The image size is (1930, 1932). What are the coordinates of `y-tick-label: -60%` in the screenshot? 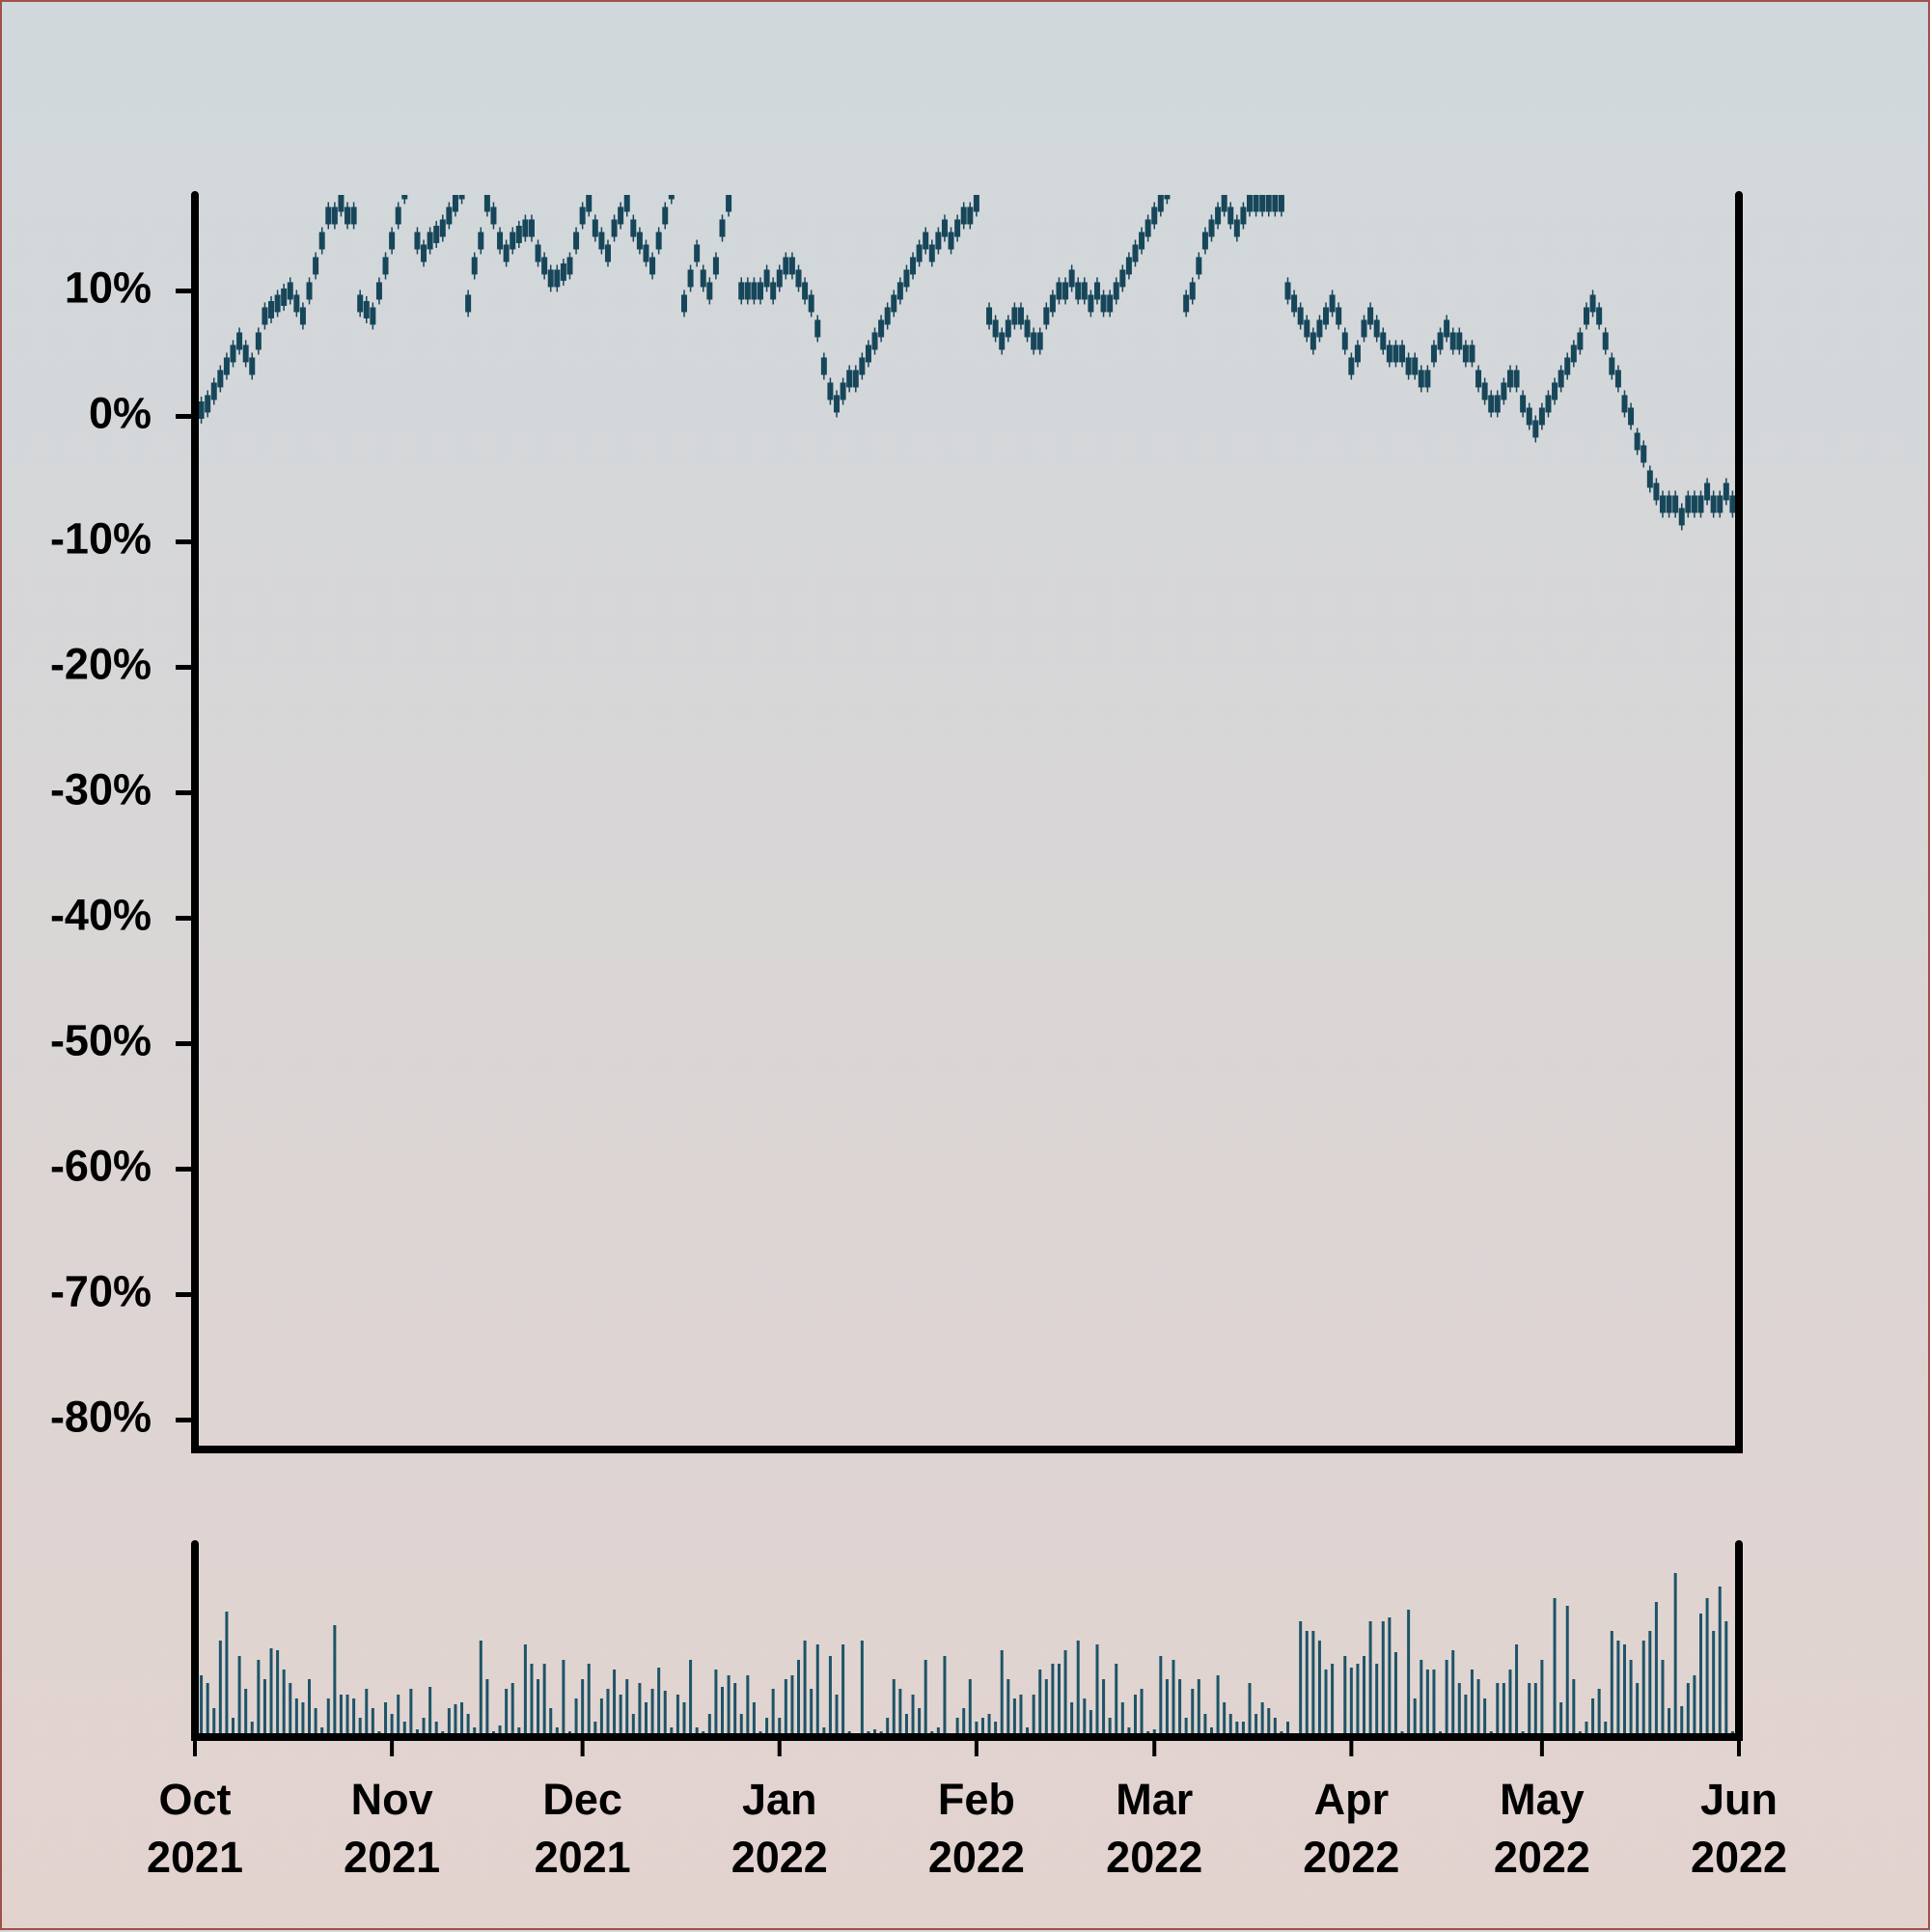 It's located at (101, 1165).